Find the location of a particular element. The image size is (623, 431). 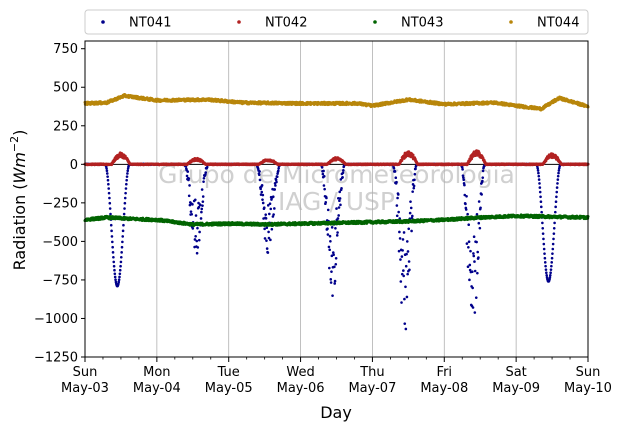

legend-label: NT043 is located at coordinates (422, 23).